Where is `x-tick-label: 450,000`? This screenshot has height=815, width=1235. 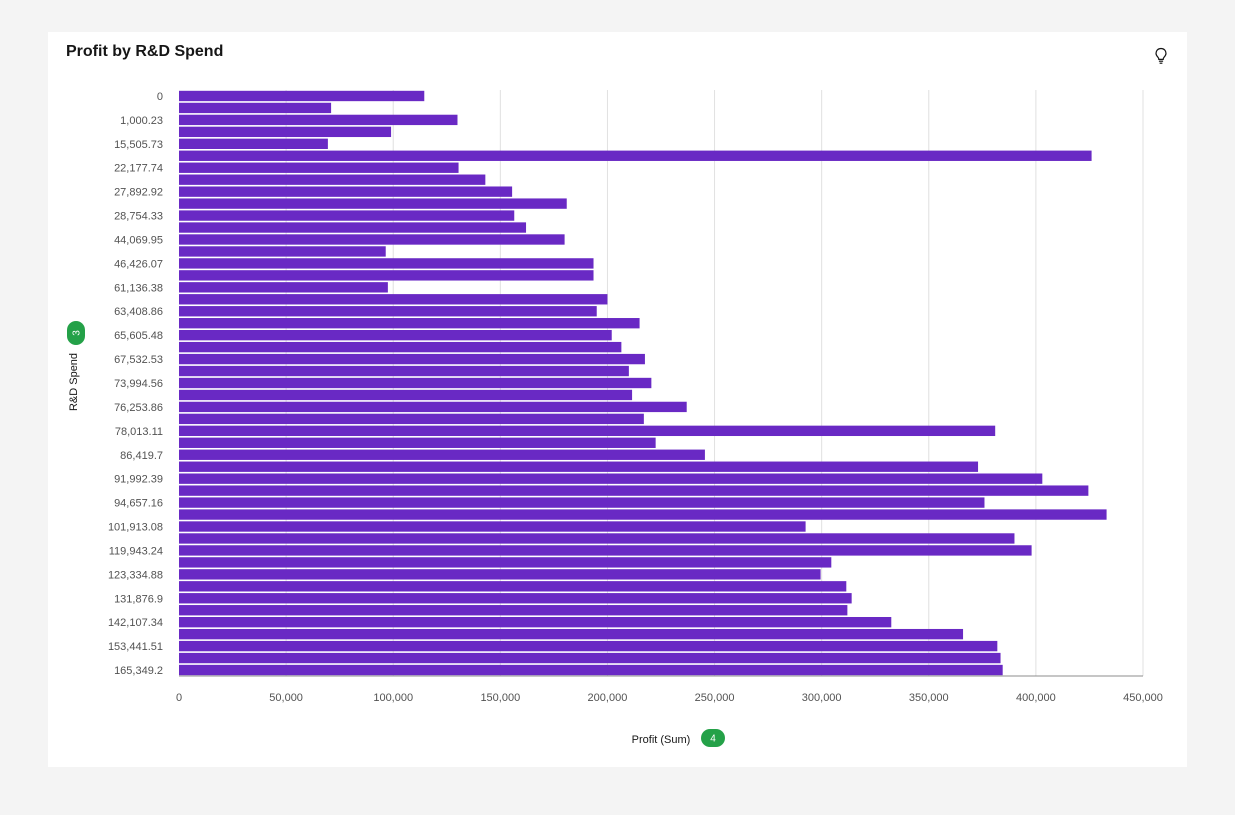
x-tick-label: 450,000 is located at coordinates (1143, 698).